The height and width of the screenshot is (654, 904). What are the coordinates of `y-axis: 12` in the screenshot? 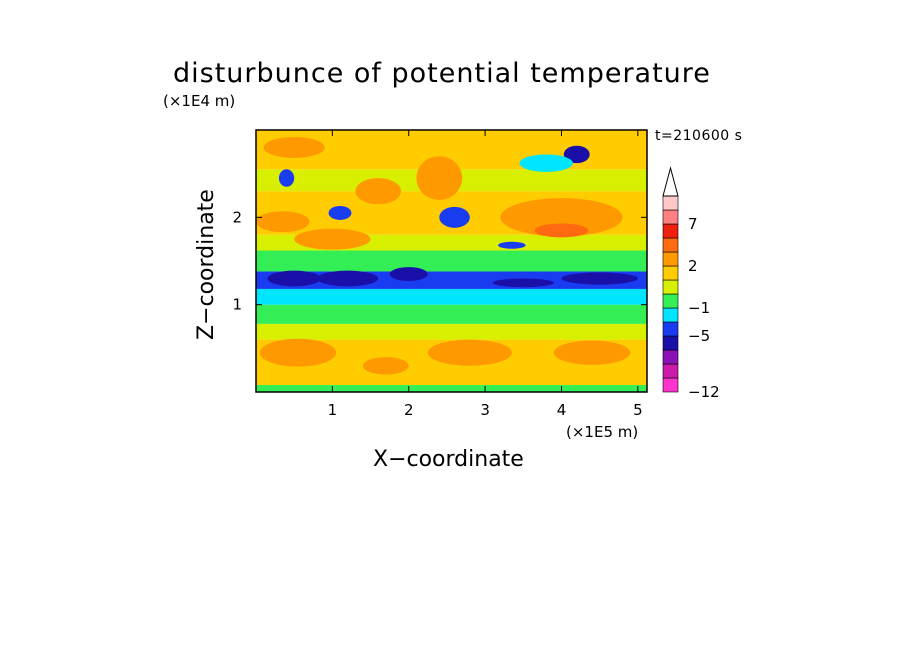 It's located at (439, 261).